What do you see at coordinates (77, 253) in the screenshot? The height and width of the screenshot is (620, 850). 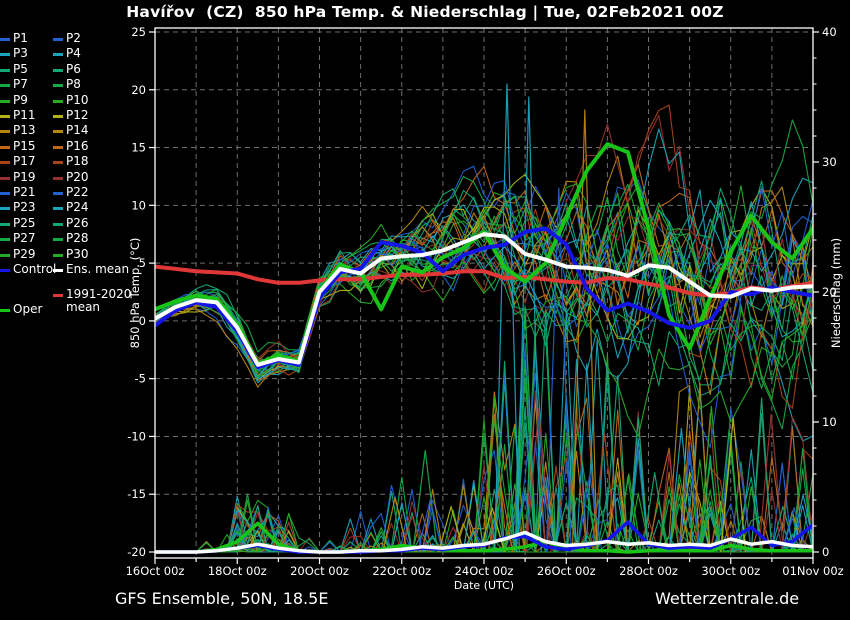 I see `legend-member-p30-label: P30` at bounding box center [77, 253].